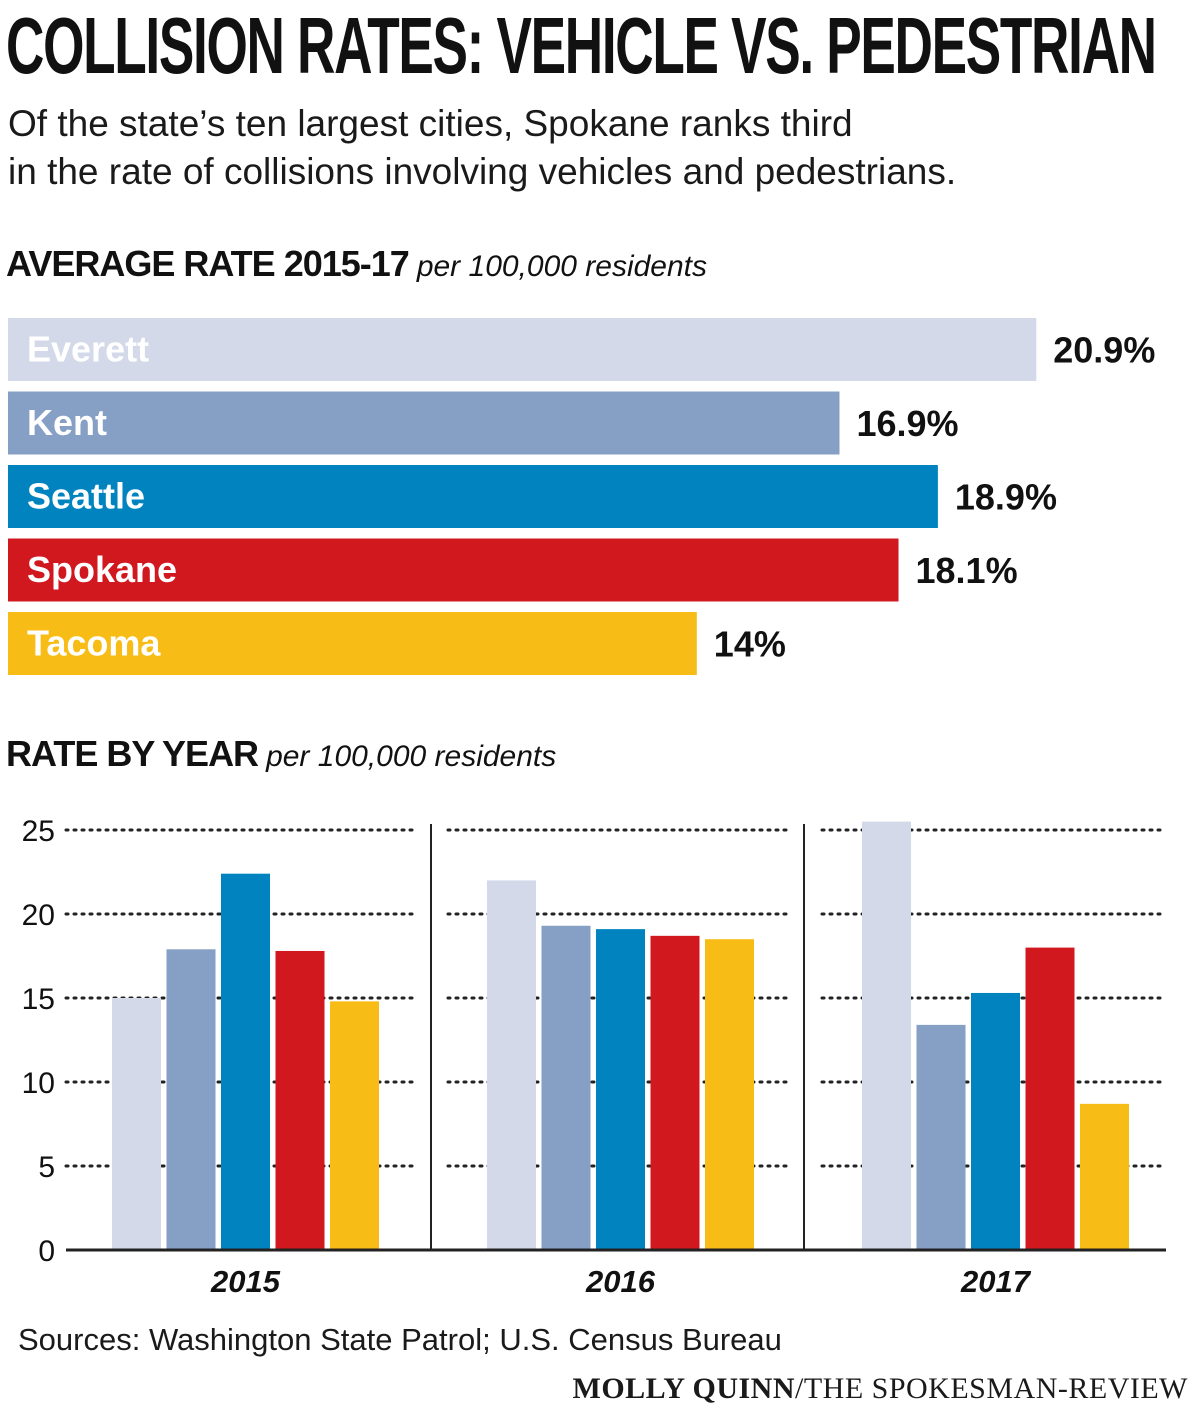 The height and width of the screenshot is (1413, 1200). I want to click on avg-bar-value-everett: 20.9%, so click(1104, 350).